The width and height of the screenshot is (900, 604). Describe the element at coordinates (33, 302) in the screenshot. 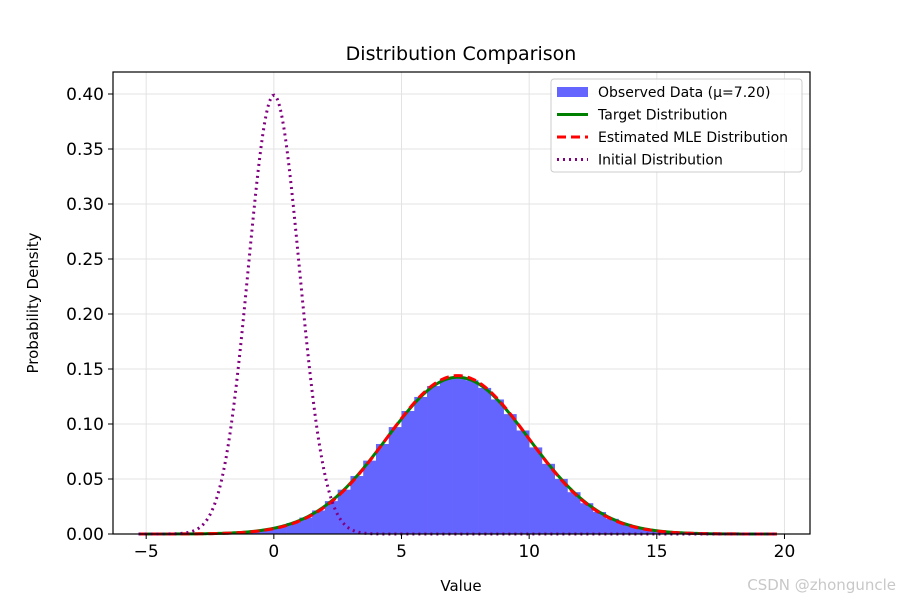

I see `y-axis-label: Probability Density` at that location.